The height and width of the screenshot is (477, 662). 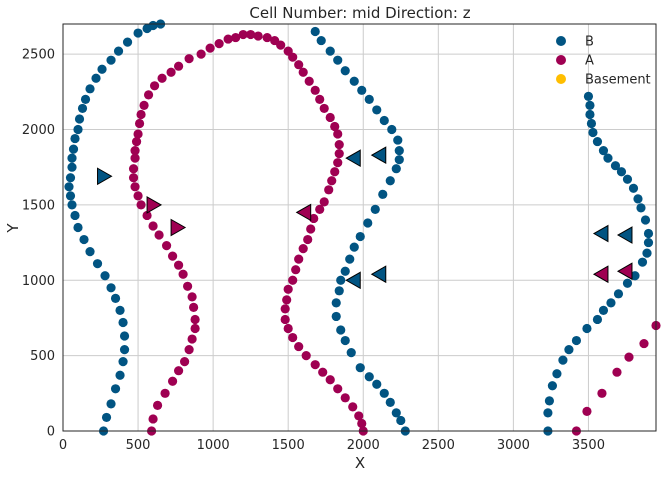 What do you see at coordinates (589, 61) in the screenshot?
I see `legend-label: A` at bounding box center [589, 61].